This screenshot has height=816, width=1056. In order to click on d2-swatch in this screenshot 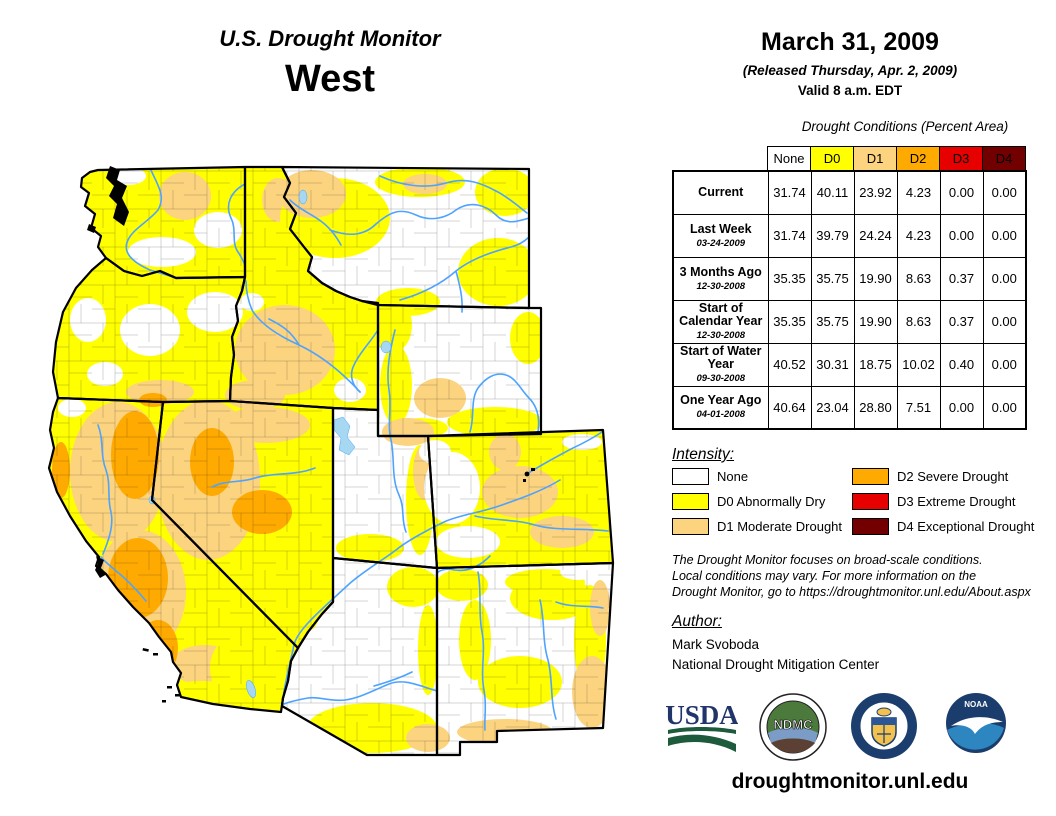, I will do `click(870, 476)`.